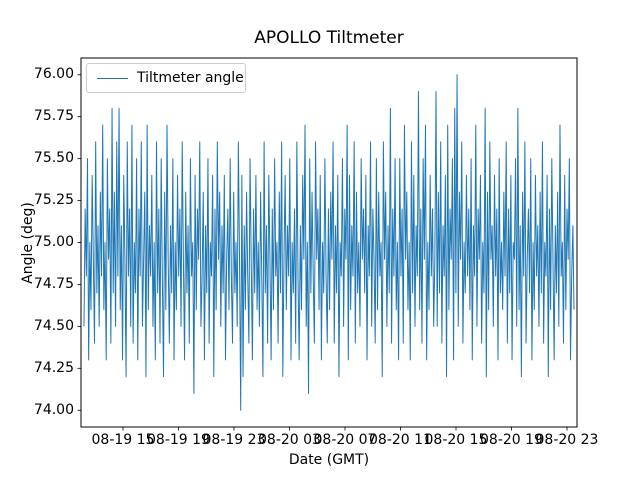  What do you see at coordinates (53, 409) in the screenshot?
I see `y-tick-label: 74.00` at bounding box center [53, 409].